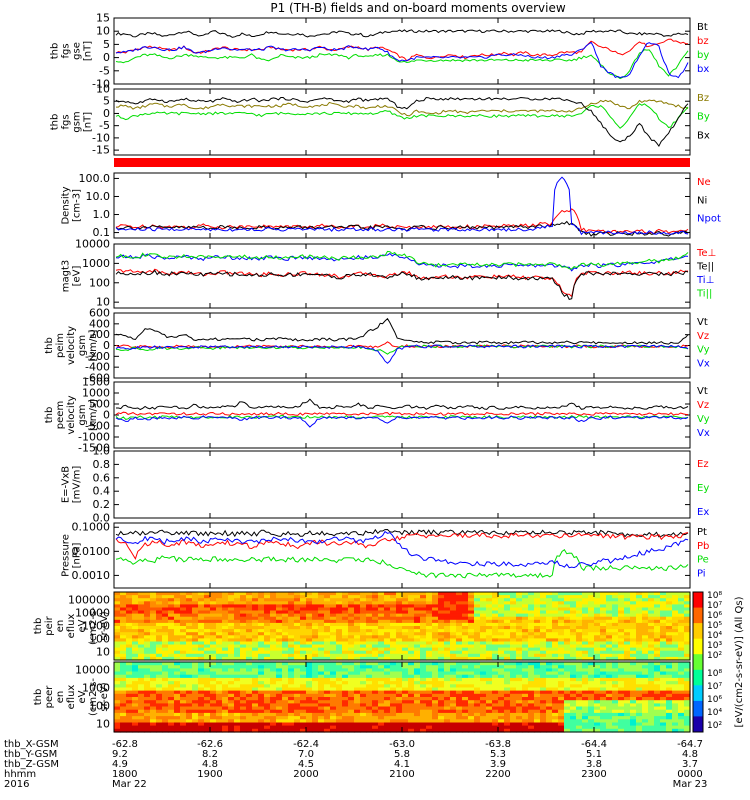  I want to click on legend-vy: Vy, so click(703, 419).